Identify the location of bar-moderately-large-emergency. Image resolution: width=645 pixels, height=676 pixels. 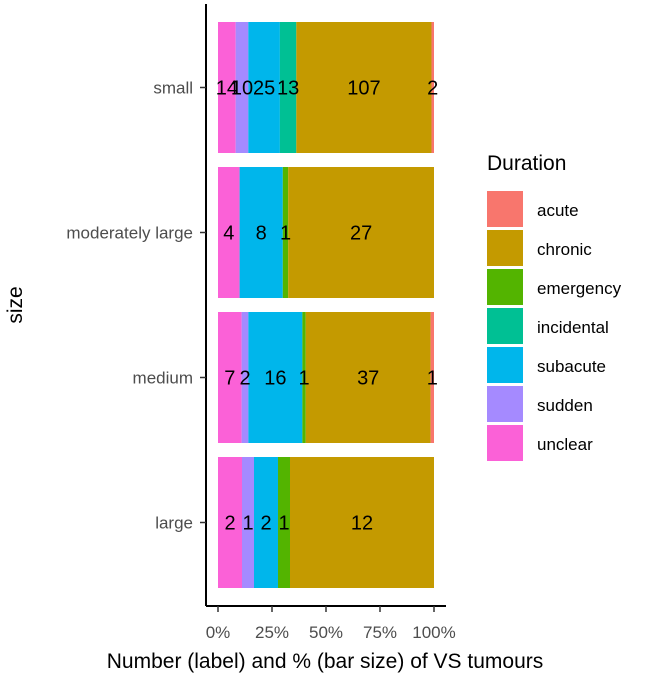
(285, 232).